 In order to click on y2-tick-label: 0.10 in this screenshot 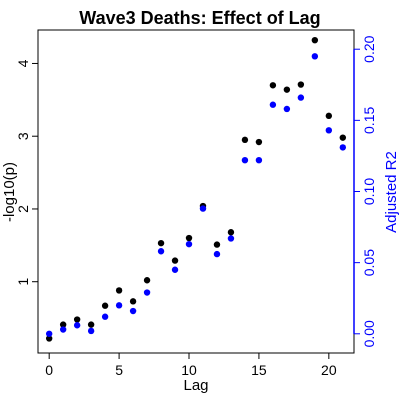, I will do `click(369, 191)`.